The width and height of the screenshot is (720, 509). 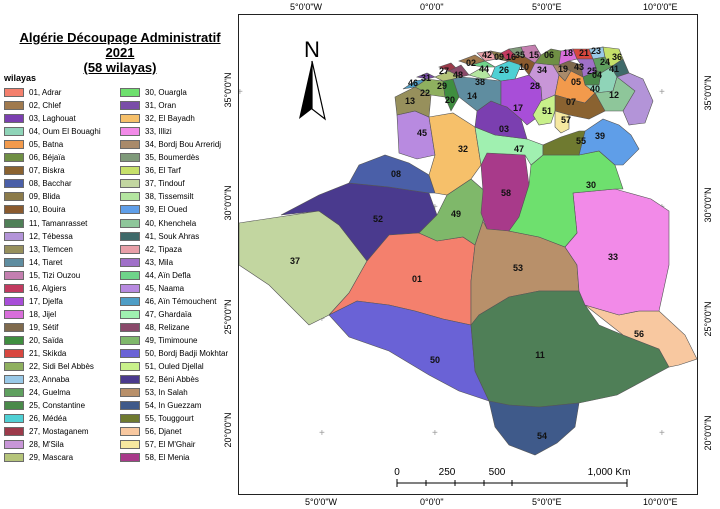 What do you see at coordinates (518, 268) in the screenshot?
I see `label-53: 53` at bounding box center [518, 268].